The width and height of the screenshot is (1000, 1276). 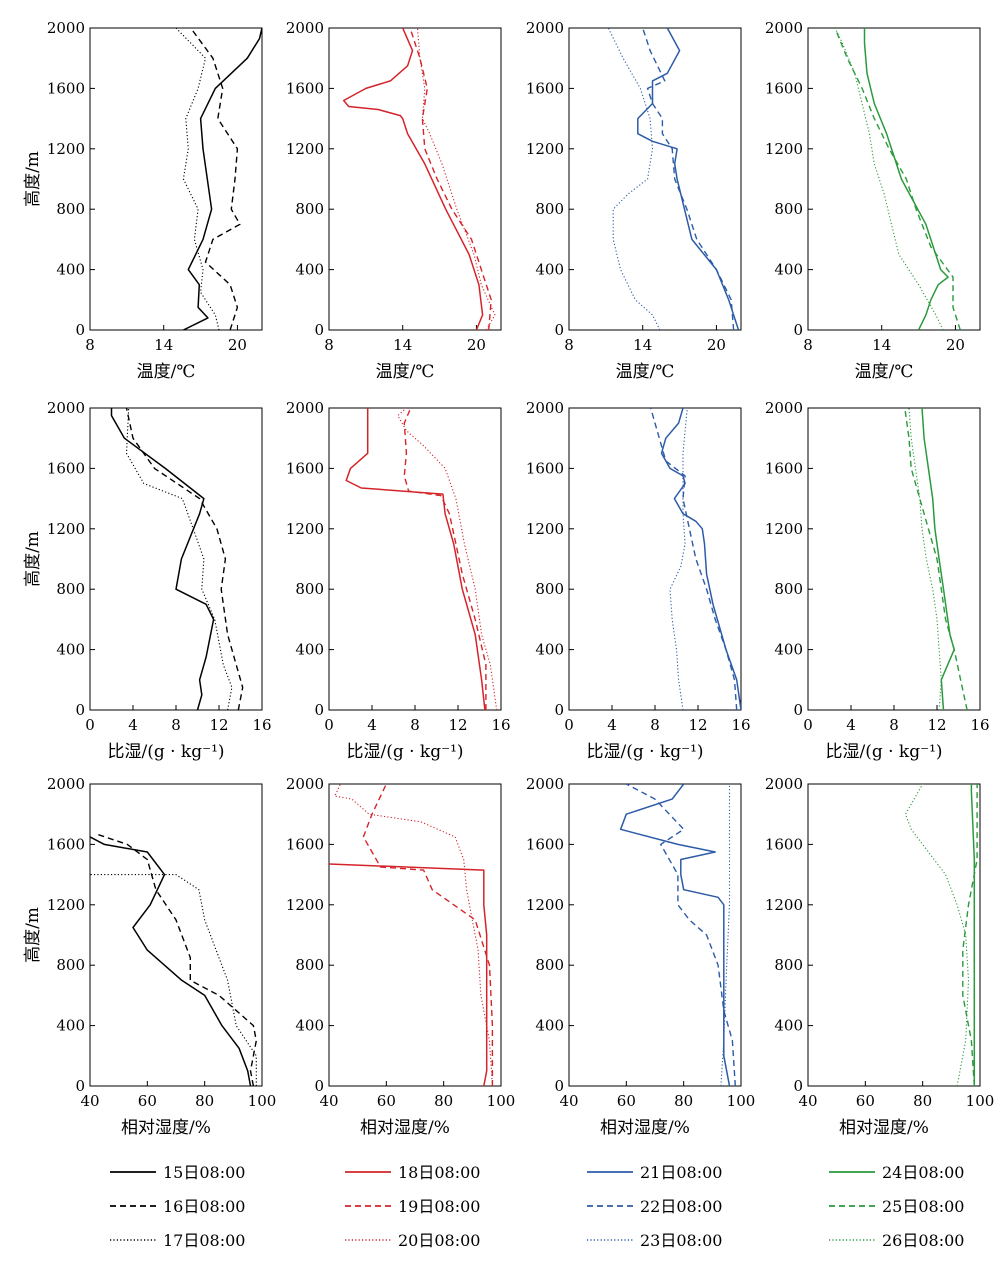 What do you see at coordinates (923, 1172) in the screenshot?
I see `legend-label: 24日08:00` at bounding box center [923, 1172].